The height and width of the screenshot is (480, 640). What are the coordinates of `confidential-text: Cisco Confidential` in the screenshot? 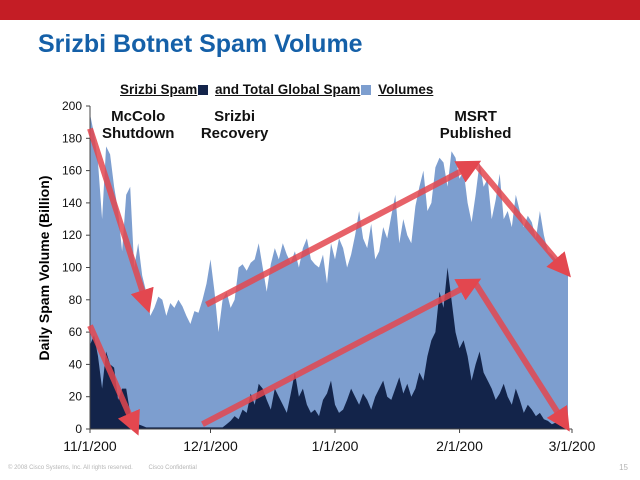 It's located at (172, 468).